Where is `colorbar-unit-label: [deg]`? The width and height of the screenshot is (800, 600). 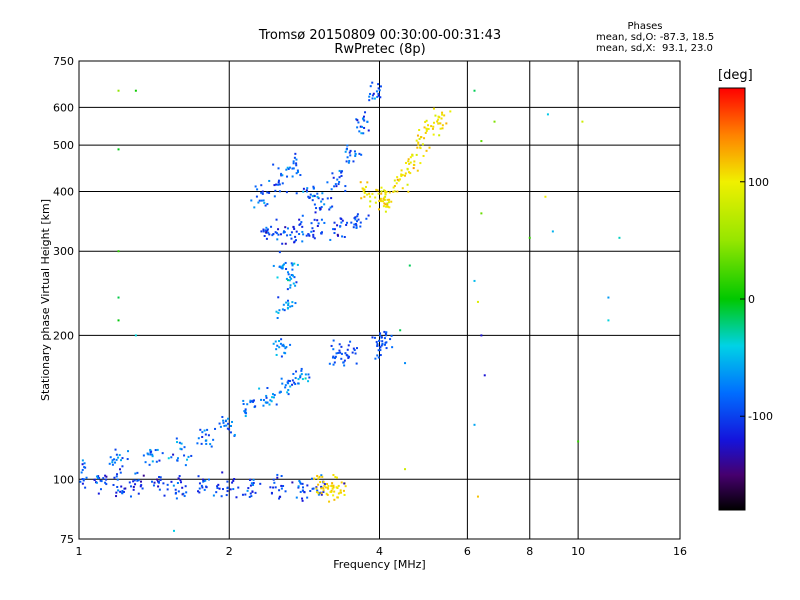 colorbar-unit-label: [deg] is located at coordinates (735, 75).